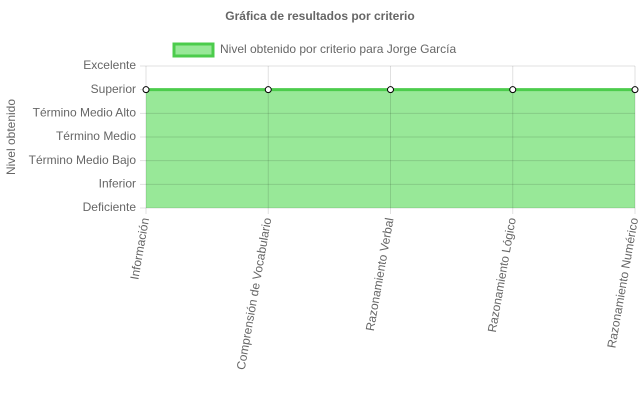 The image size is (639, 411). What do you see at coordinates (117, 184) in the screenshot?
I see `y-tick-label: Inferior` at bounding box center [117, 184].